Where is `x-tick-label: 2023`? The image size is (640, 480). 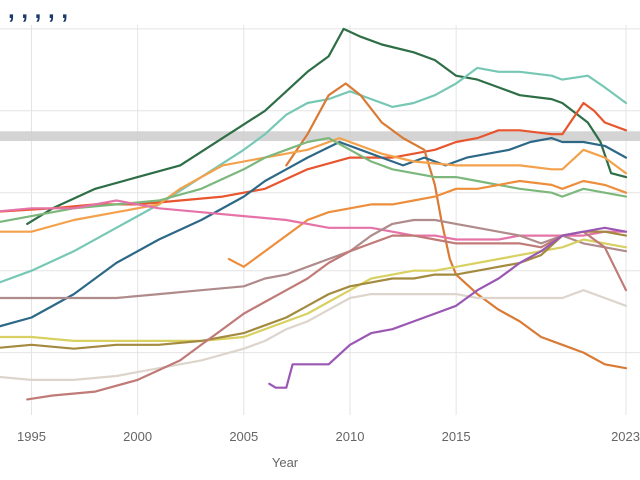
x-tick-label: 2023 is located at coordinates (625, 436).